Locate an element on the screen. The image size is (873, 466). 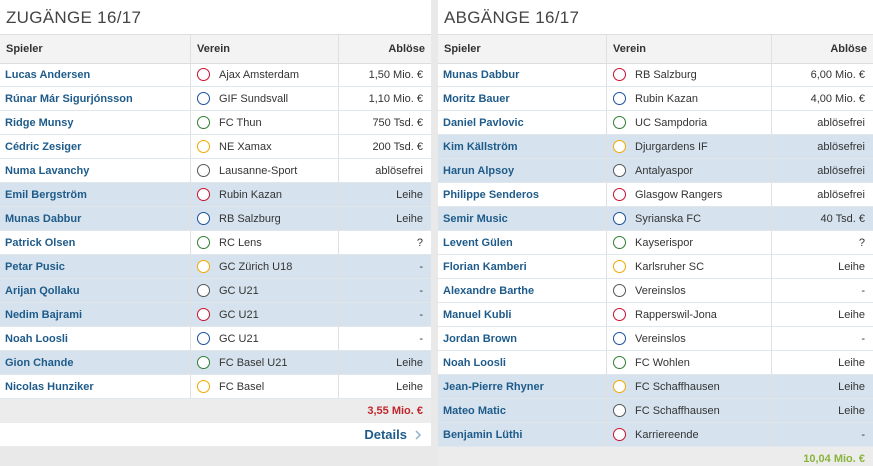
player-name: Daniel Pavlovic is located at coordinates (483, 122).